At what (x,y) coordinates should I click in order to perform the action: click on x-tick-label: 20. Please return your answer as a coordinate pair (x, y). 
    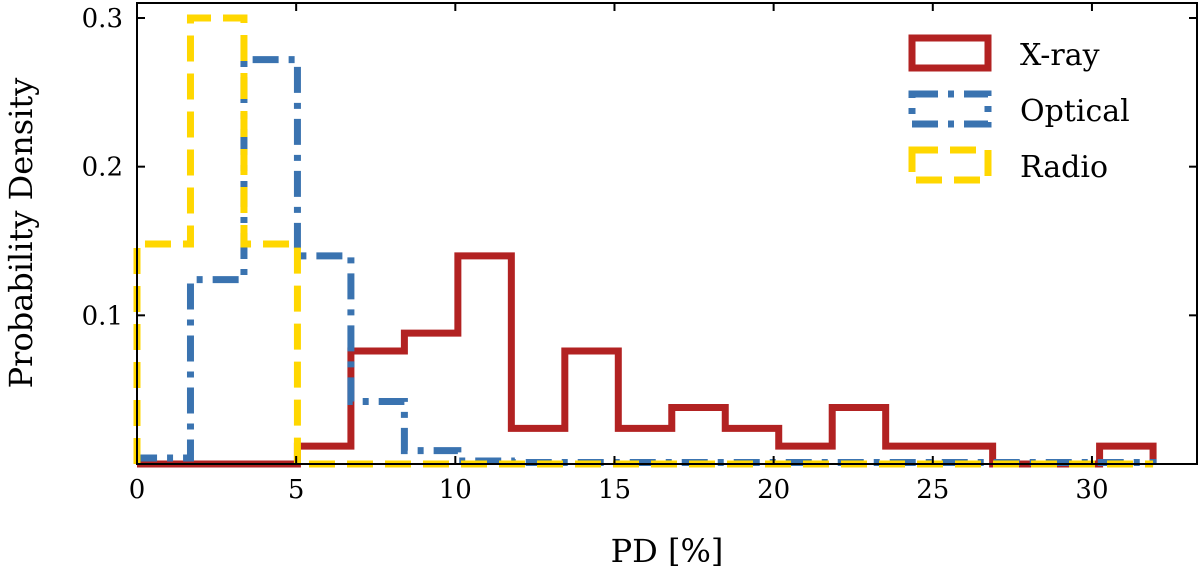
    Looking at the image, I should click on (773, 490).